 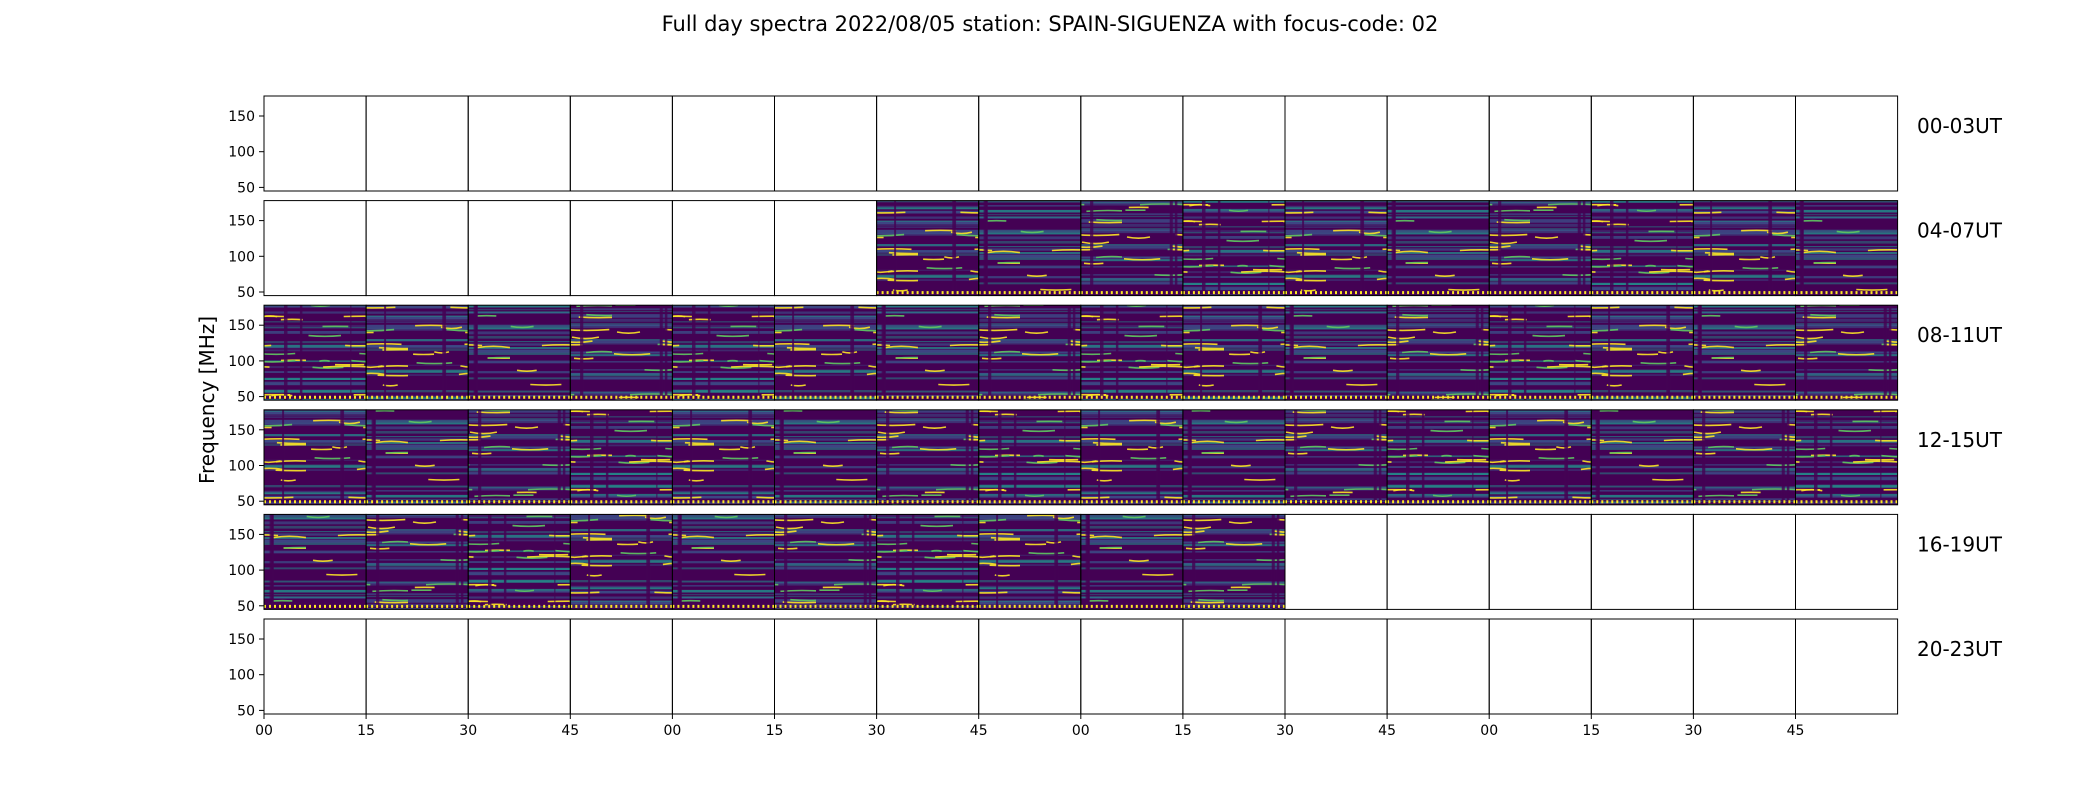 I want to click on spectrum-row-20-23UT: 50 100 150 20-23UT, so click(x=1115, y=668).